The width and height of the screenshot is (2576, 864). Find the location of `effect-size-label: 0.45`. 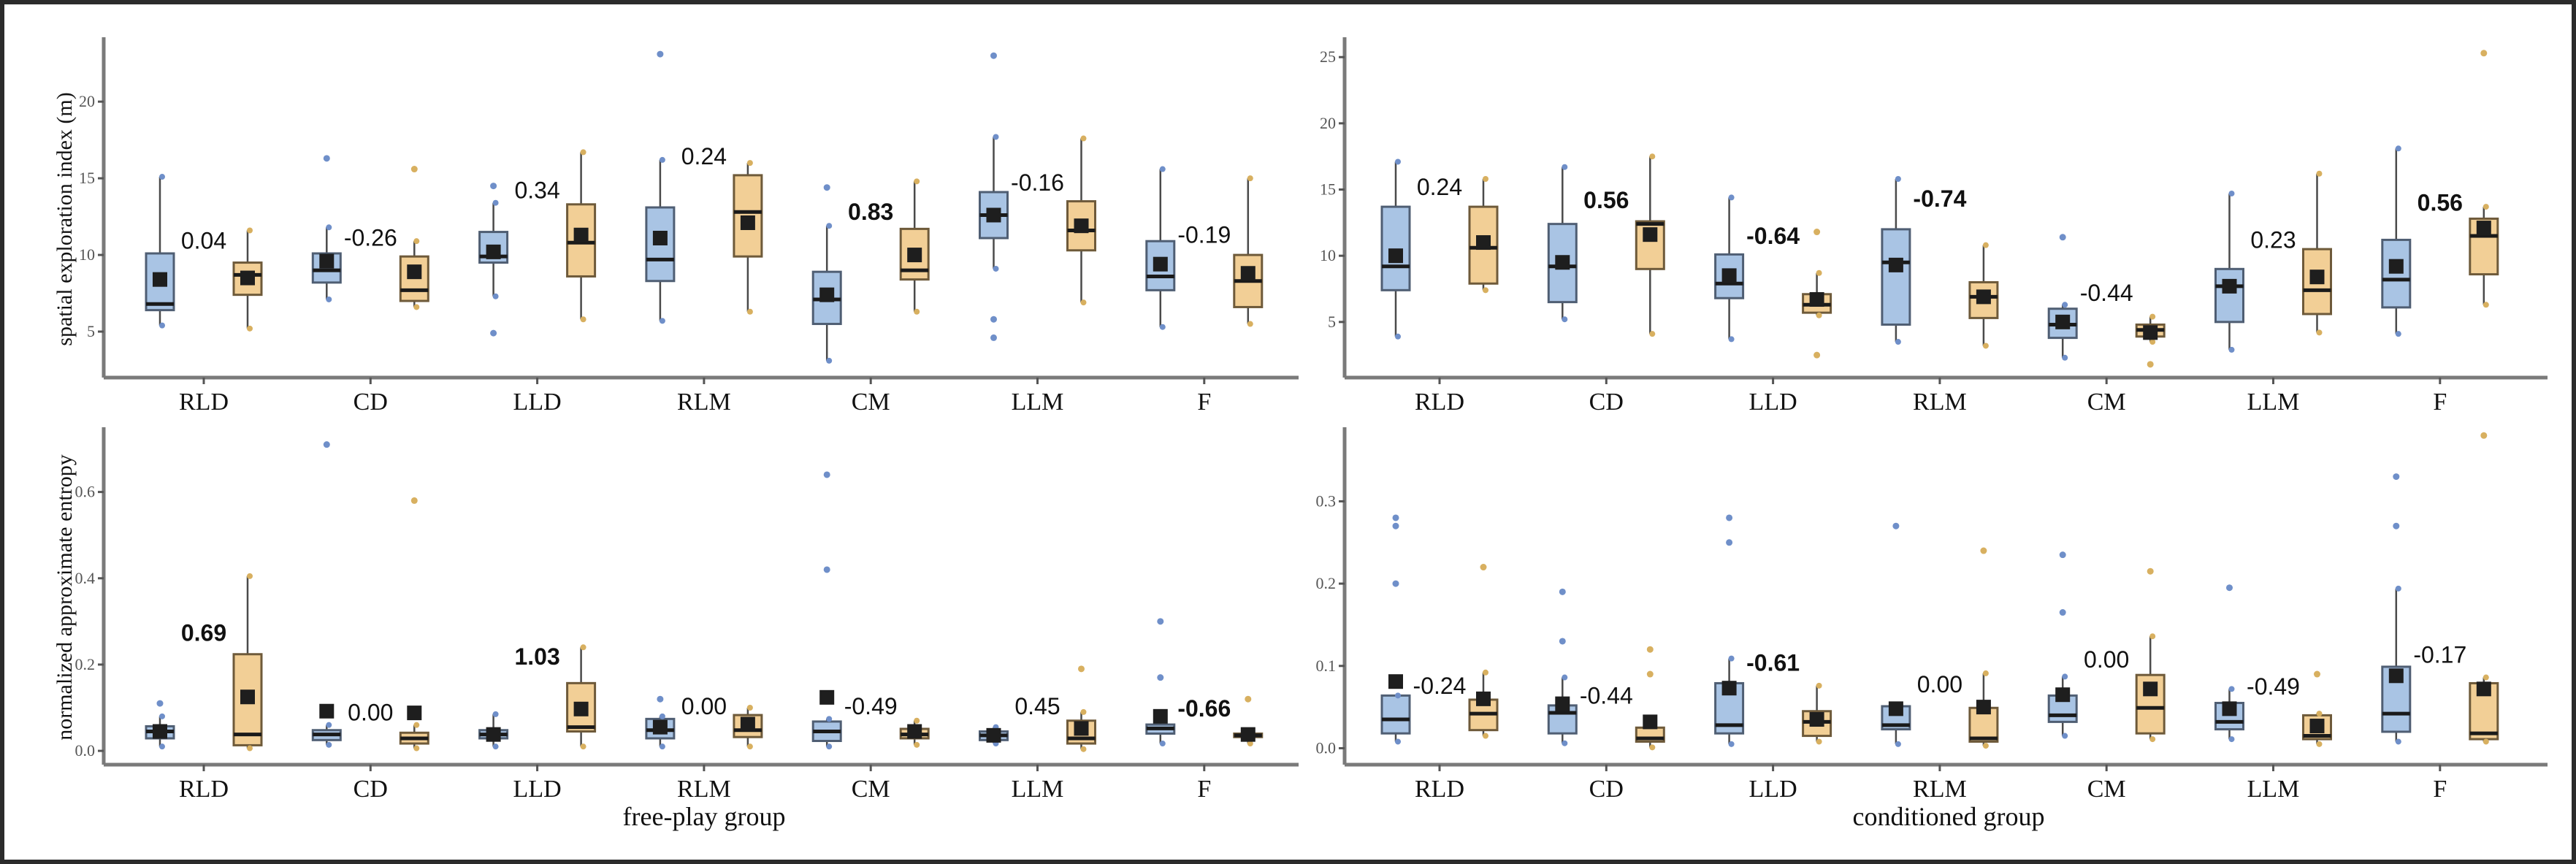

effect-size-label: 0.45 is located at coordinates (1037, 706).